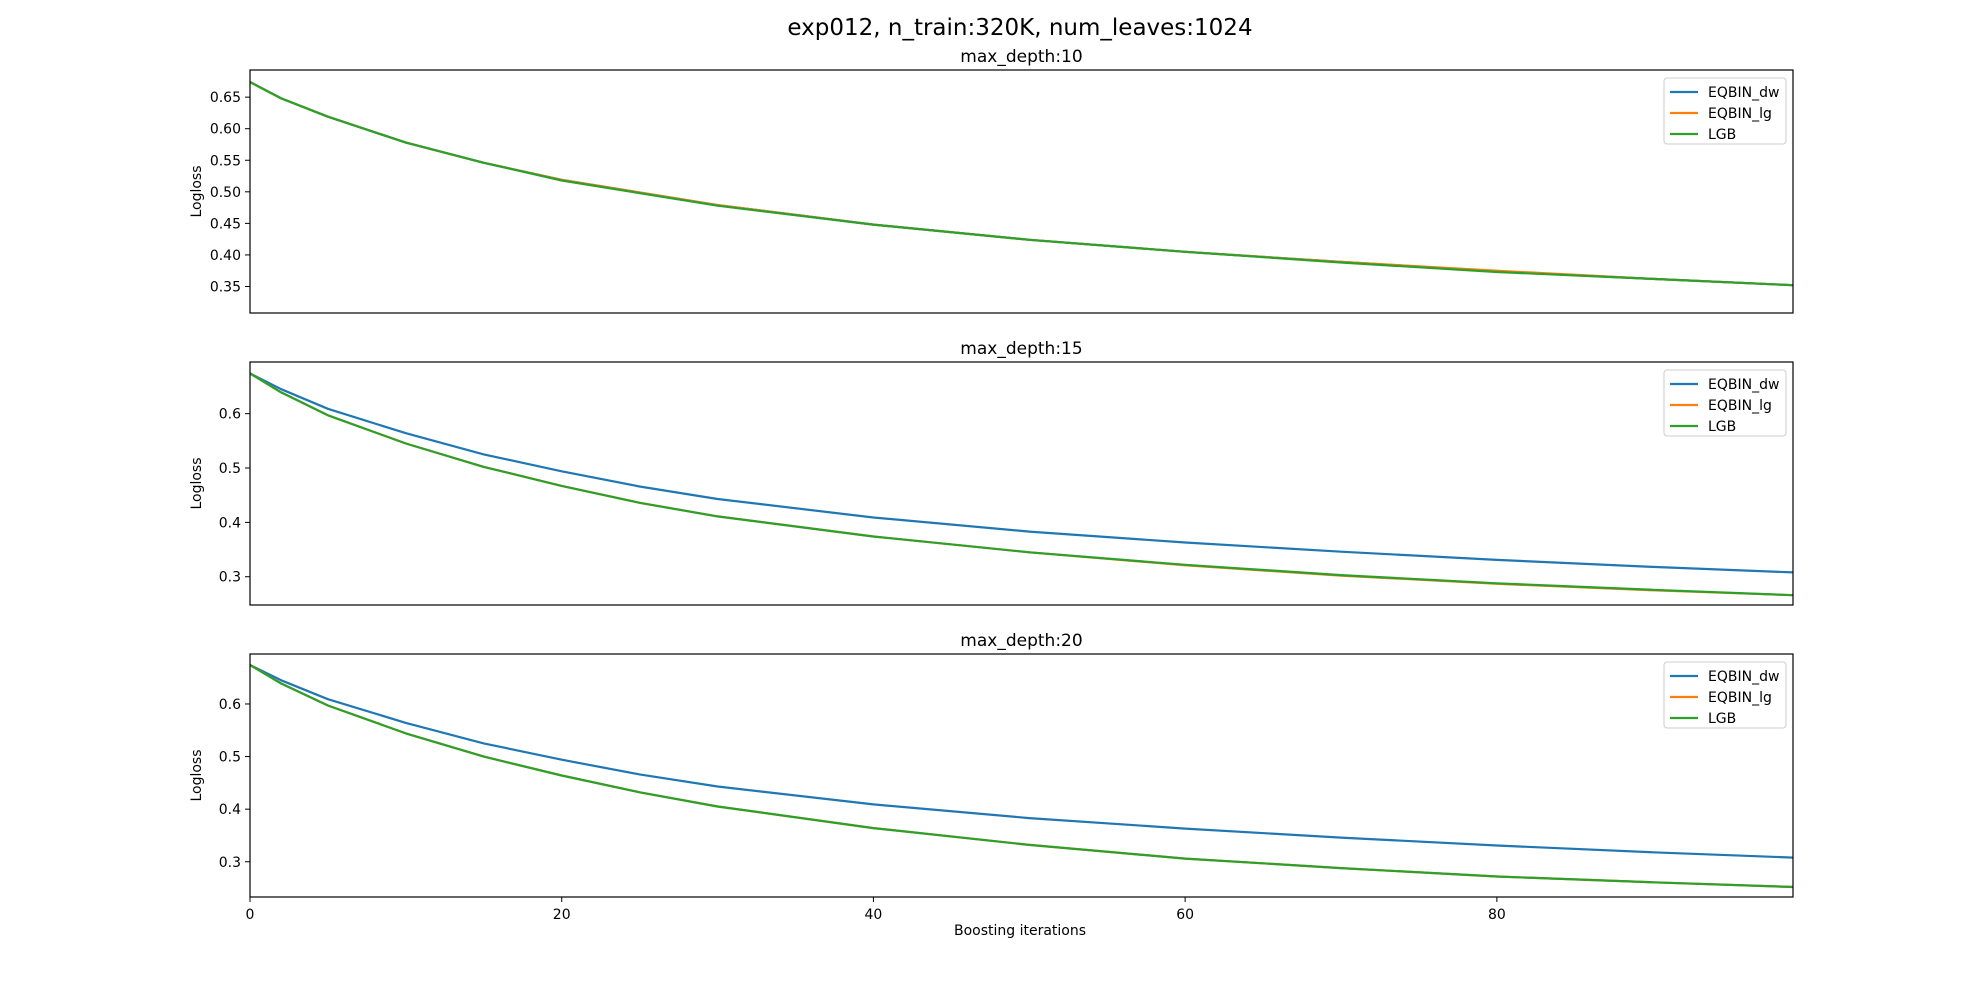 The image size is (1980, 1000). What do you see at coordinates (225, 256) in the screenshot?
I see `y-tick-label: 0.40` at bounding box center [225, 256].